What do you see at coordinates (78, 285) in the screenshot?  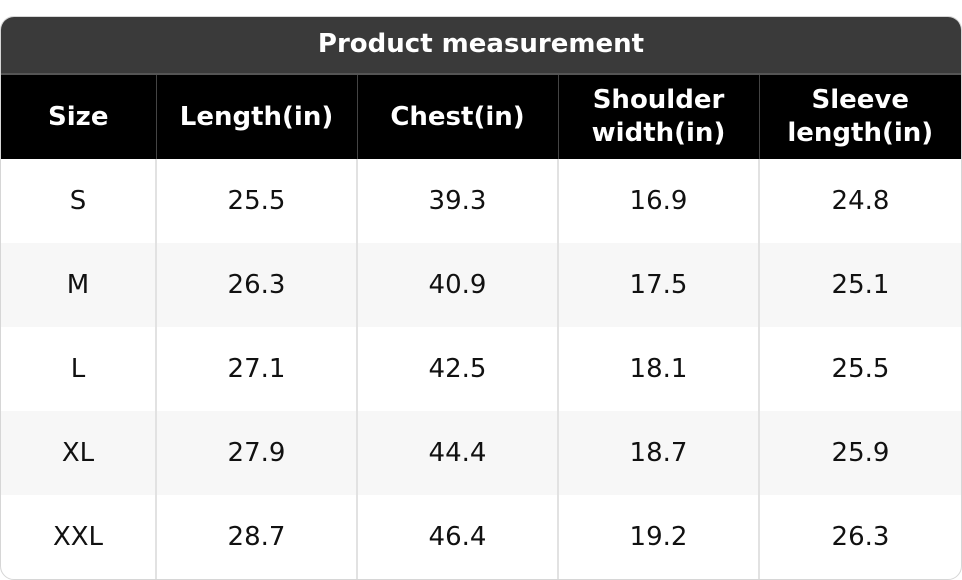 I see `size-cell: M` at bounding box center [78, 285].